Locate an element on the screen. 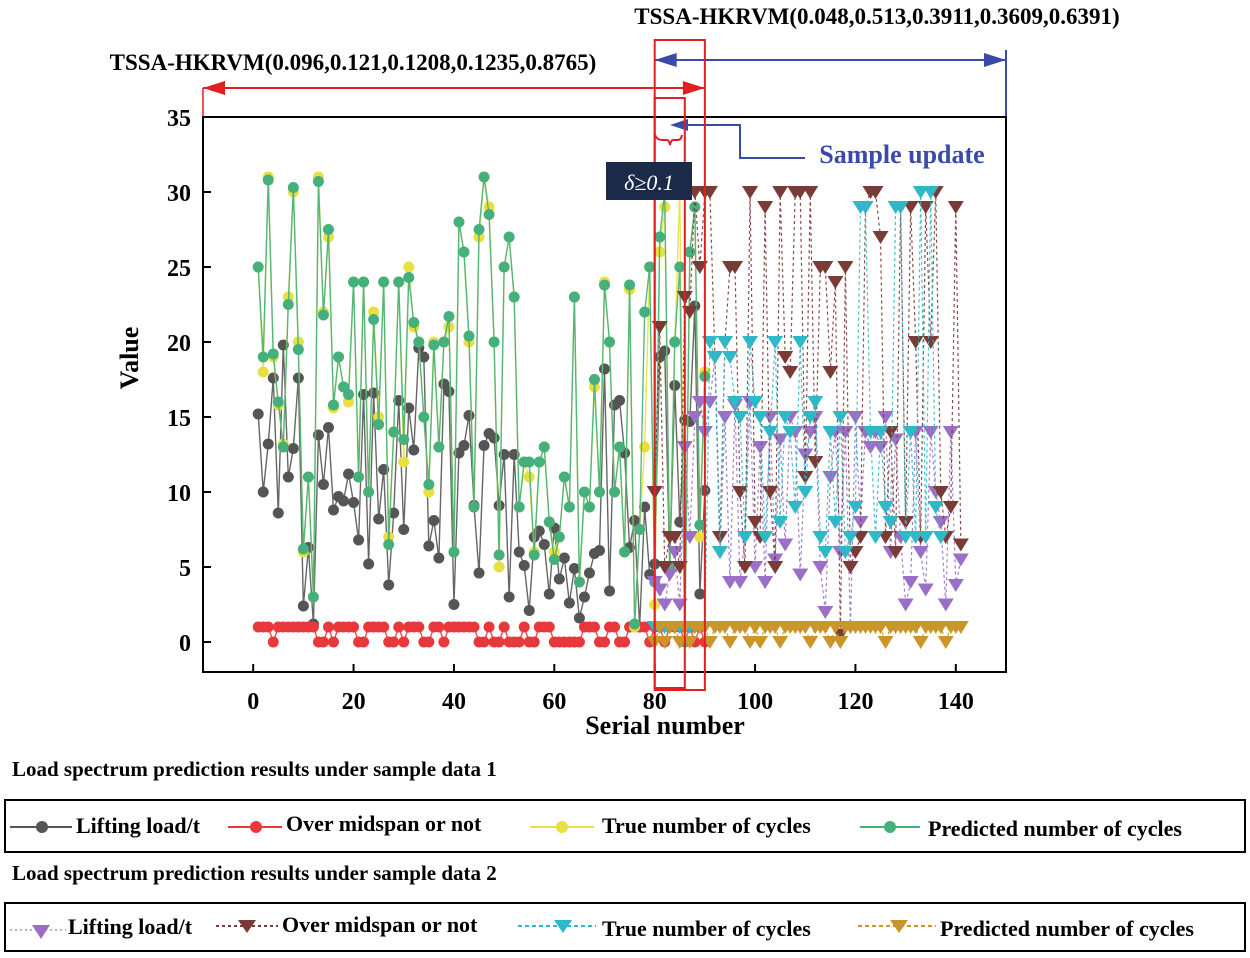 The image size is (1250, 958). model2-arrowhead-right is located at coordinates (995, 60).